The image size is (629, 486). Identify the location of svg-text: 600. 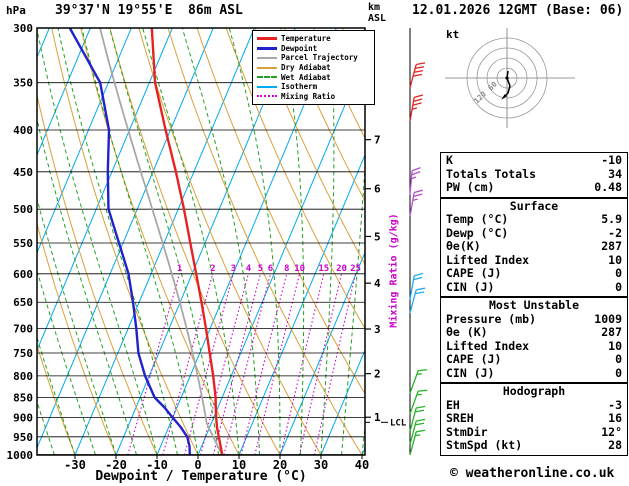
(23, 274).